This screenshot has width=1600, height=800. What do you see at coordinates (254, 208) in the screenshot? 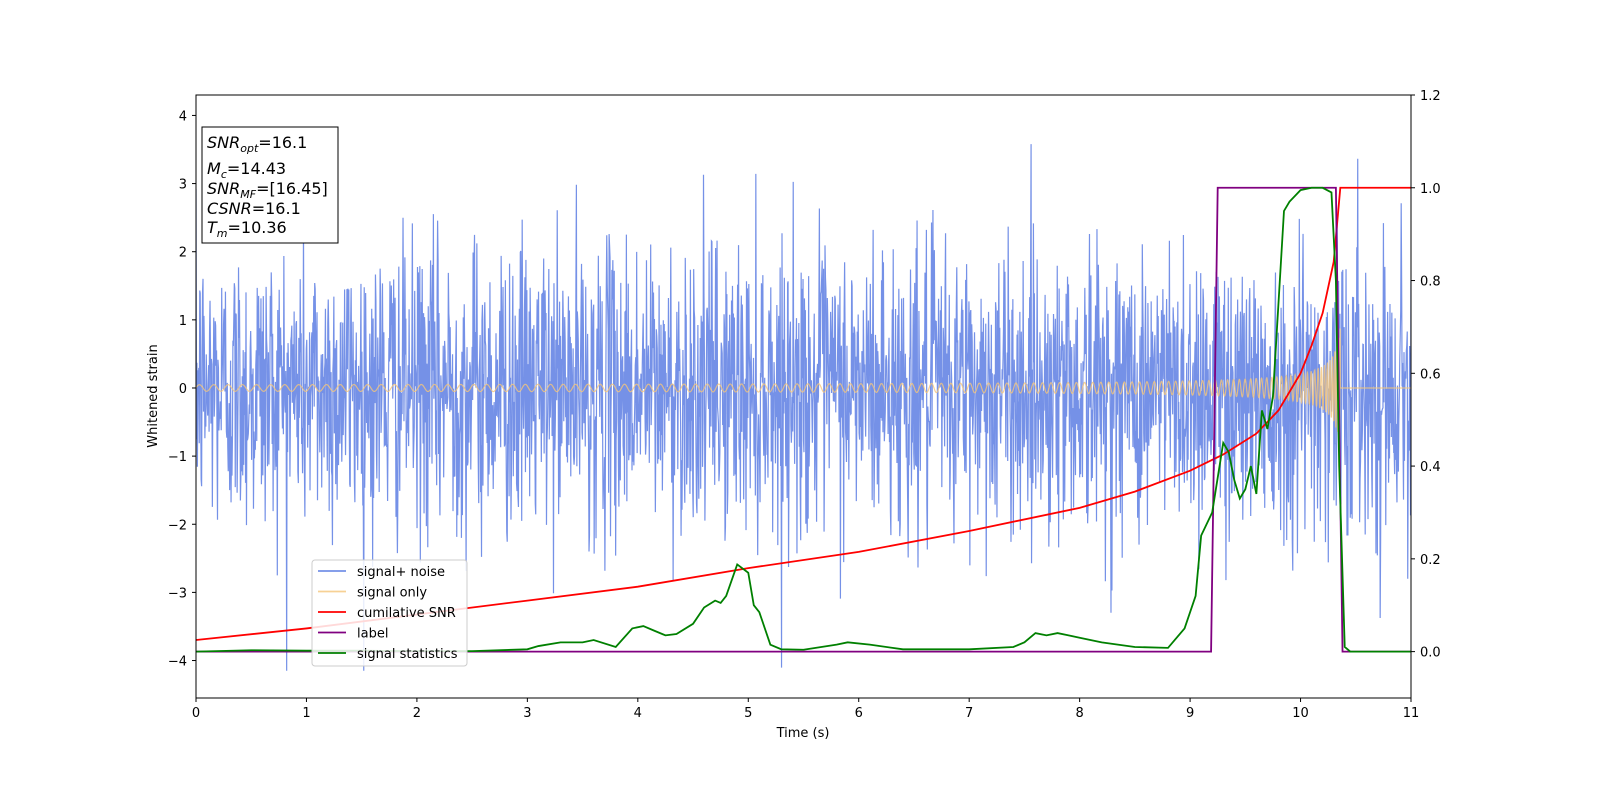
I see `annotation-line-csnr: CSNR=16.1` at bounding box center [254, 208].